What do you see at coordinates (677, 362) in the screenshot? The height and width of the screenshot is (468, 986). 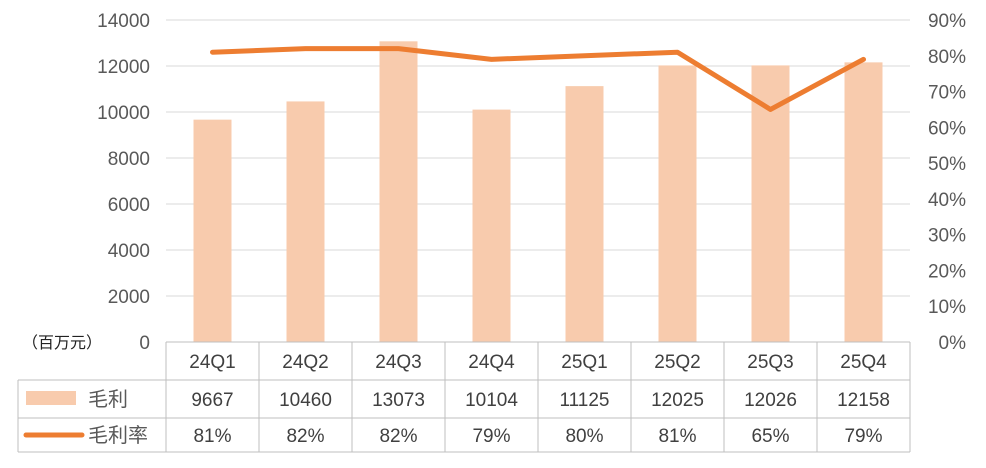 I see `category-label: 25Q2` at bounding box center [677, 362].